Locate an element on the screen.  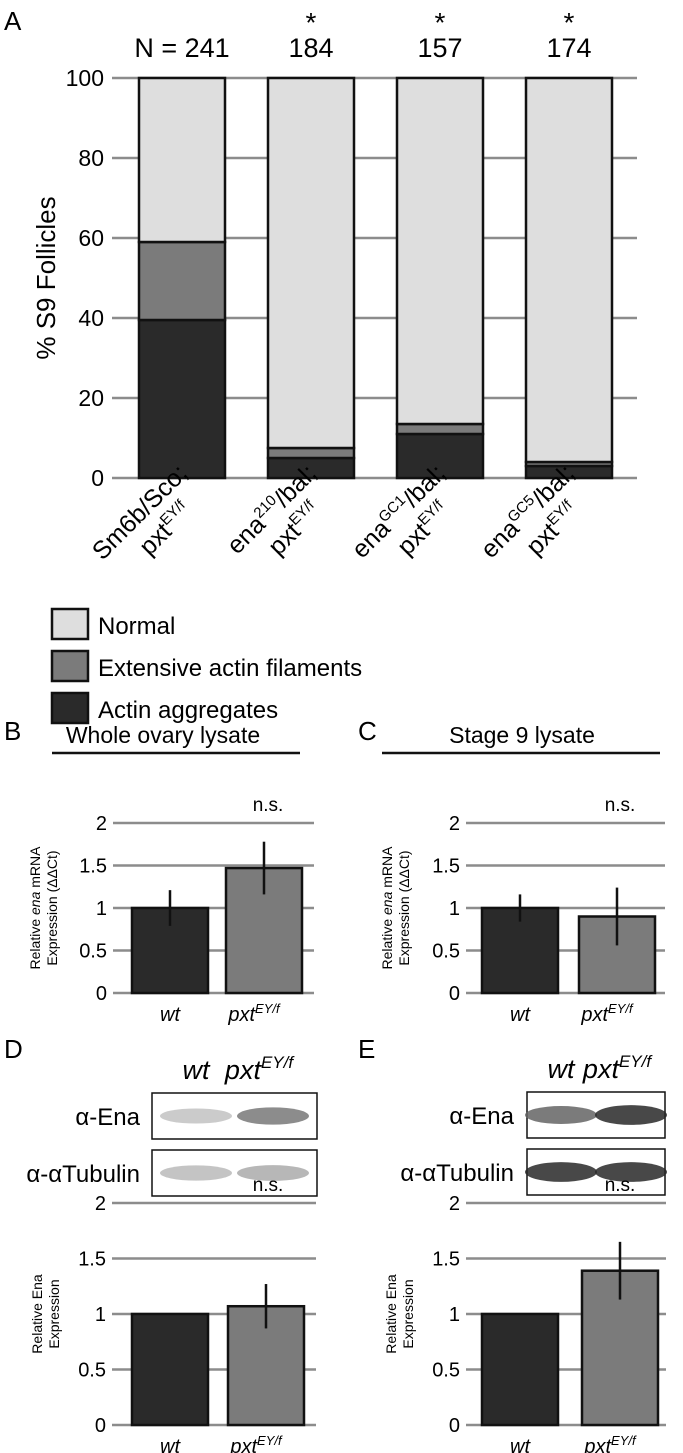
legend-label: Extensive actin filaments is located at coordinates (230, 668).